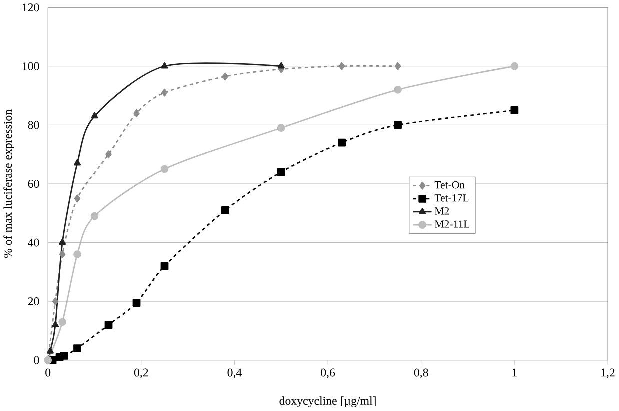 The height and width of the screenshot is (411, 619). What do you see at coordinates (421, 373) in the screenshot?
I see `x-tick-label: 0,8` at bounding box center [421, 373].